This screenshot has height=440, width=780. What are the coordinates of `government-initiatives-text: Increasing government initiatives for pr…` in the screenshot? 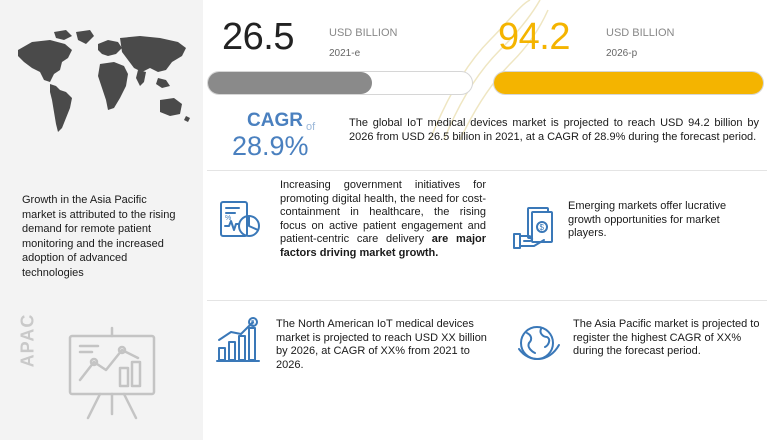 It's located at (383, 219).